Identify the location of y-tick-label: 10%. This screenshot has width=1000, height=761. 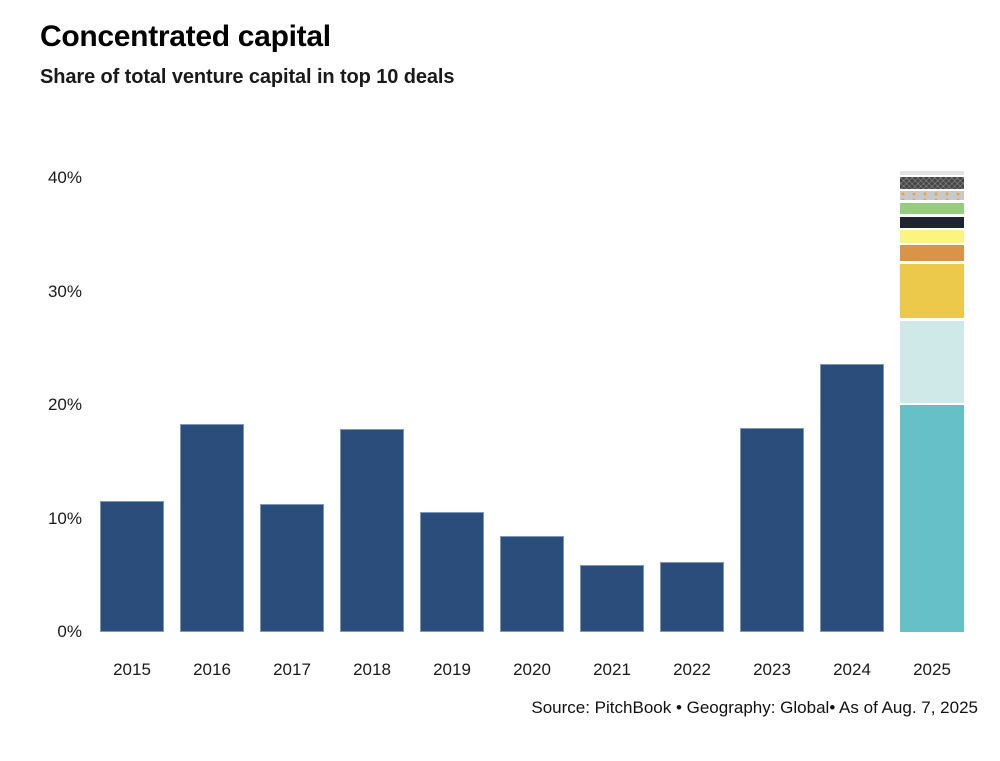
(64, 518).